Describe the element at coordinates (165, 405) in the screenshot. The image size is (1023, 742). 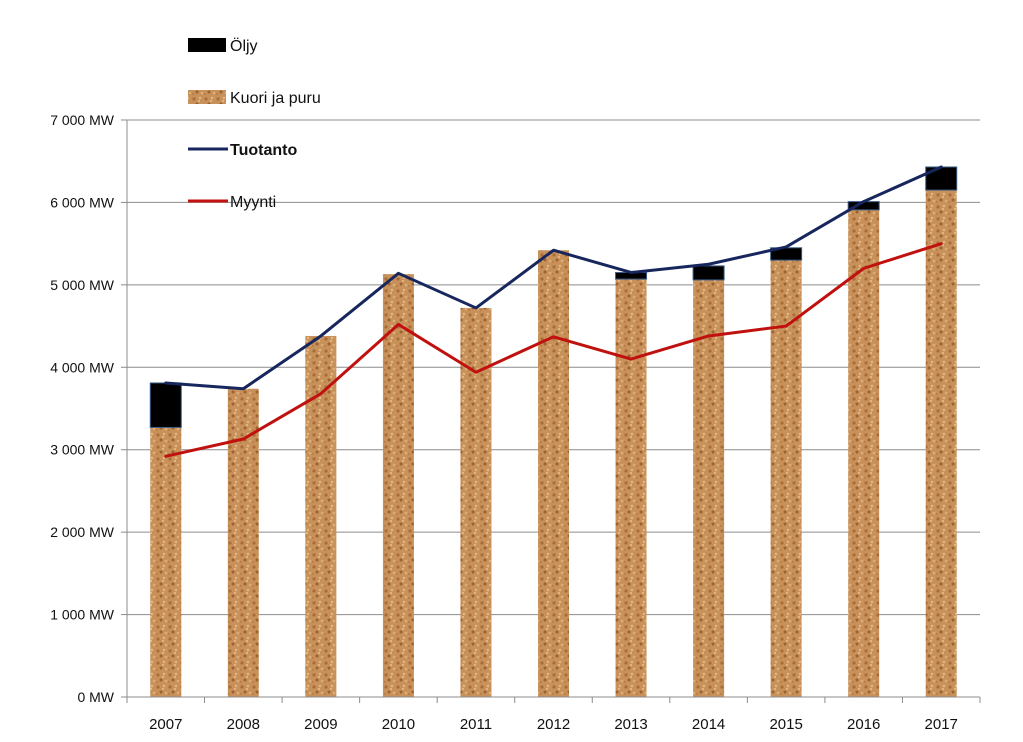
I see `bar--ljy-2007` at that location.